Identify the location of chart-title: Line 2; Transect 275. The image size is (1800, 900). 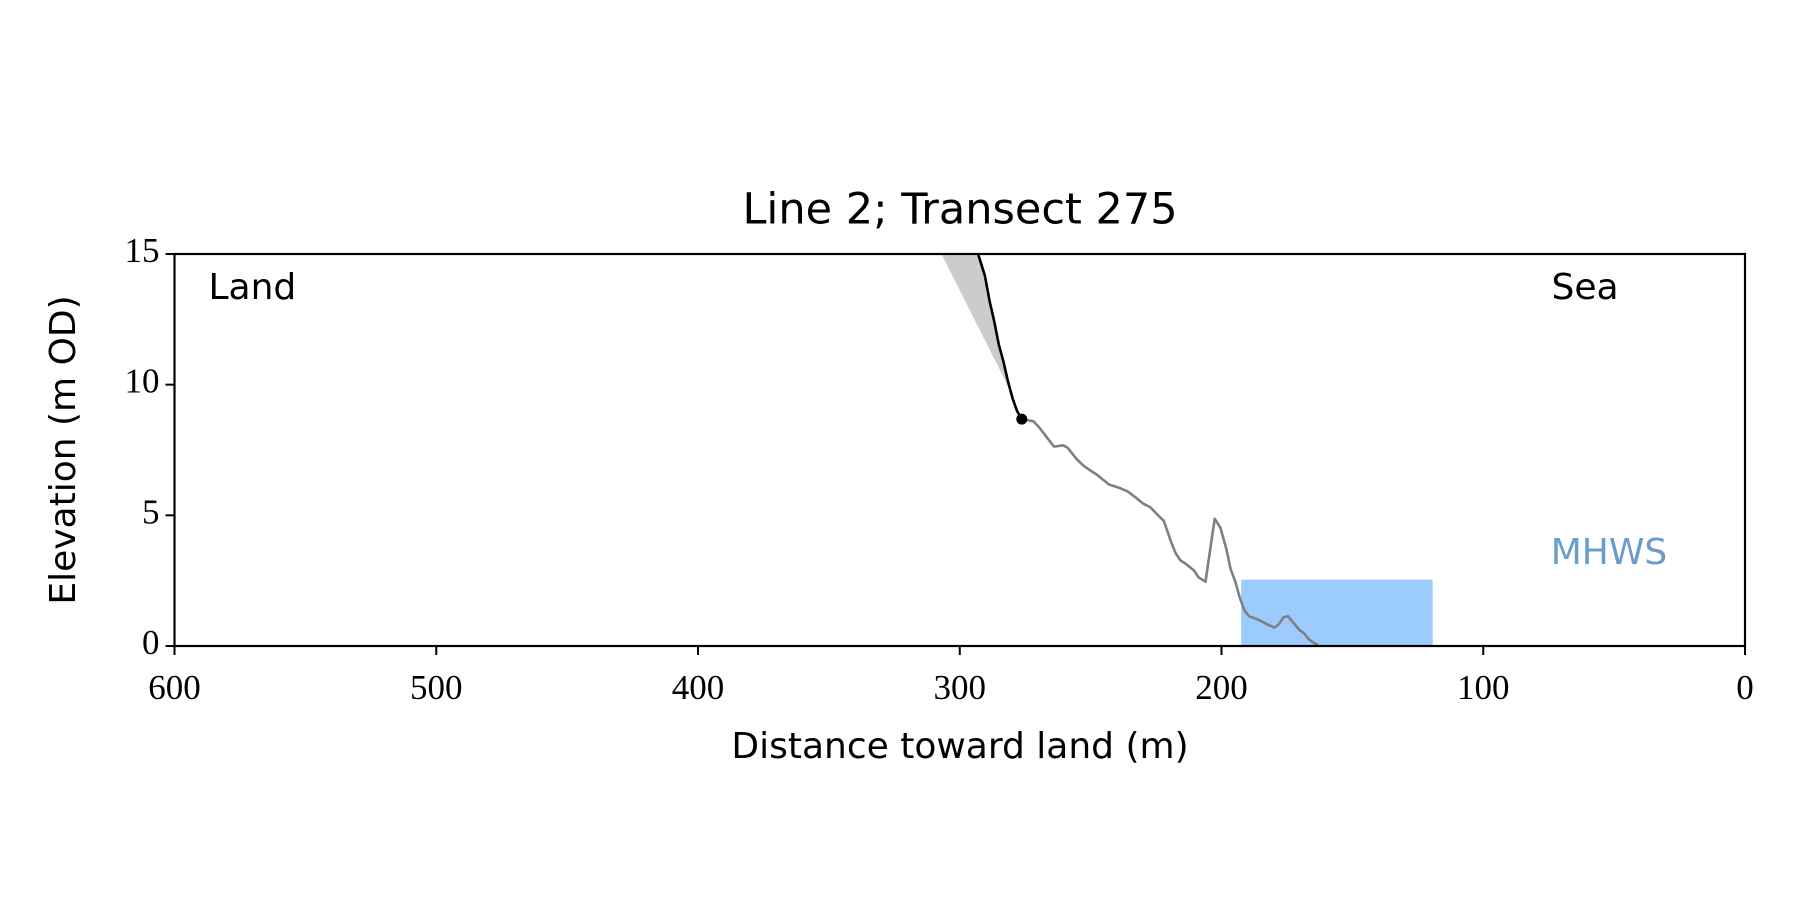
(959, 210).